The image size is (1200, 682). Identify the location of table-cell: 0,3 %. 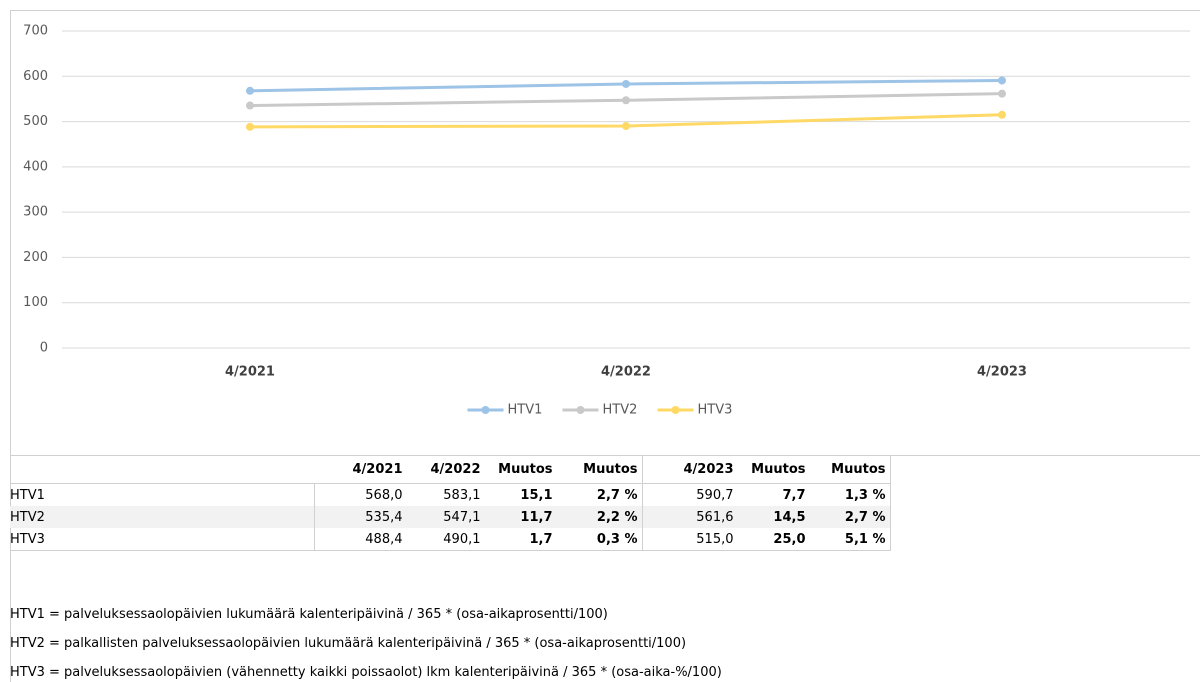
(599, 539).